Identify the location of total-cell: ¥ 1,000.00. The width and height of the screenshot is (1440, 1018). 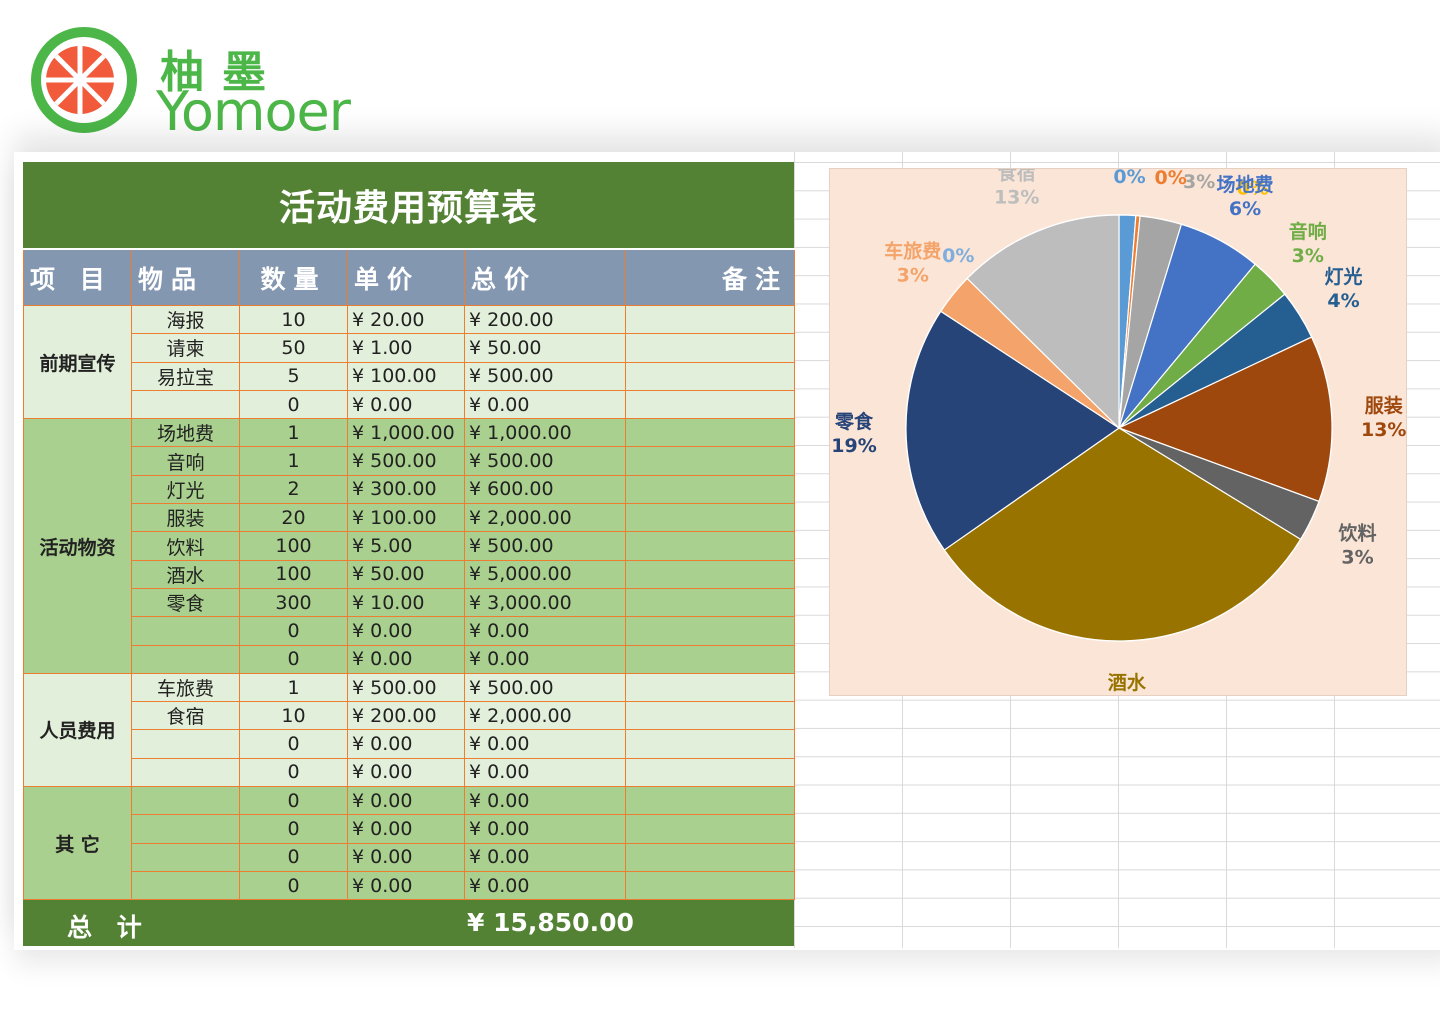
(545, 433).